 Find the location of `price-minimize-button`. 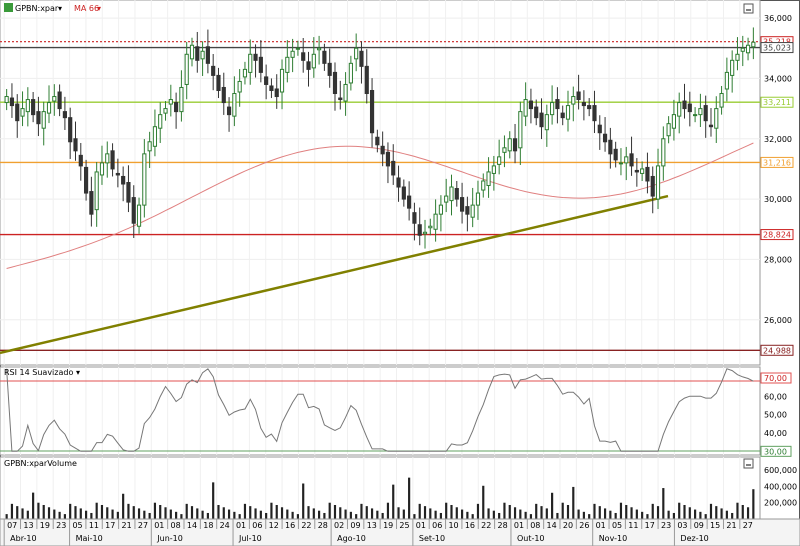

price-minimize-button is located at coordinates (748, 8).